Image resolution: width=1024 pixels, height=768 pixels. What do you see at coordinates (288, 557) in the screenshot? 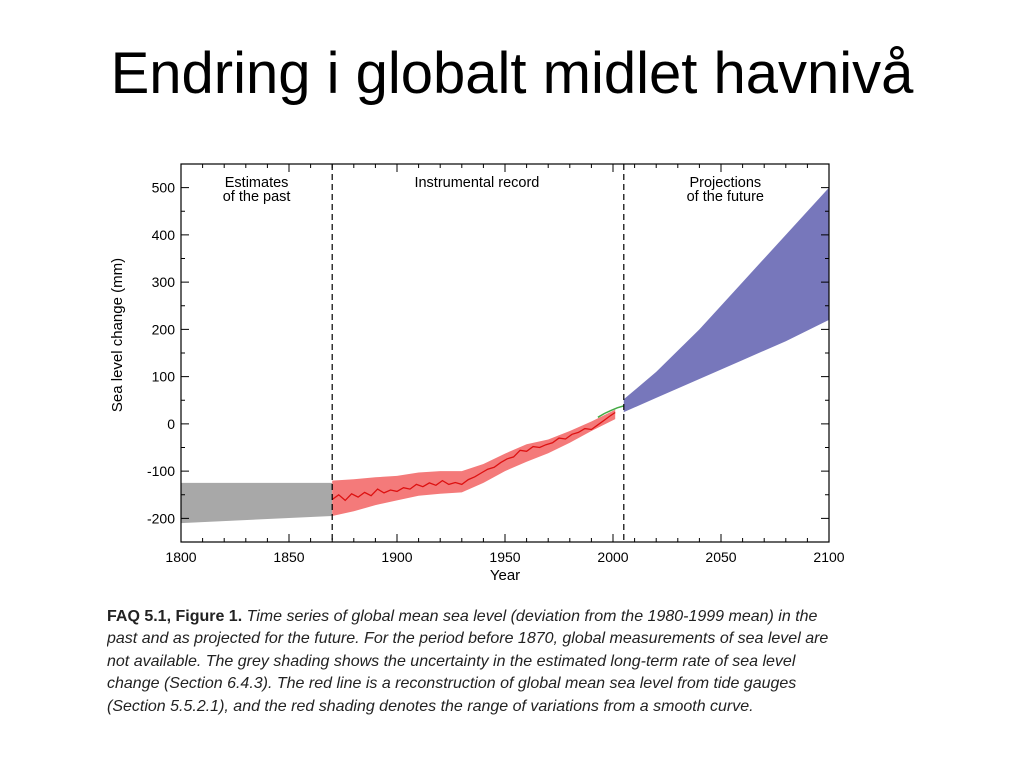
I see `x-tick-label: 1850` at bounding box center [288, 557].